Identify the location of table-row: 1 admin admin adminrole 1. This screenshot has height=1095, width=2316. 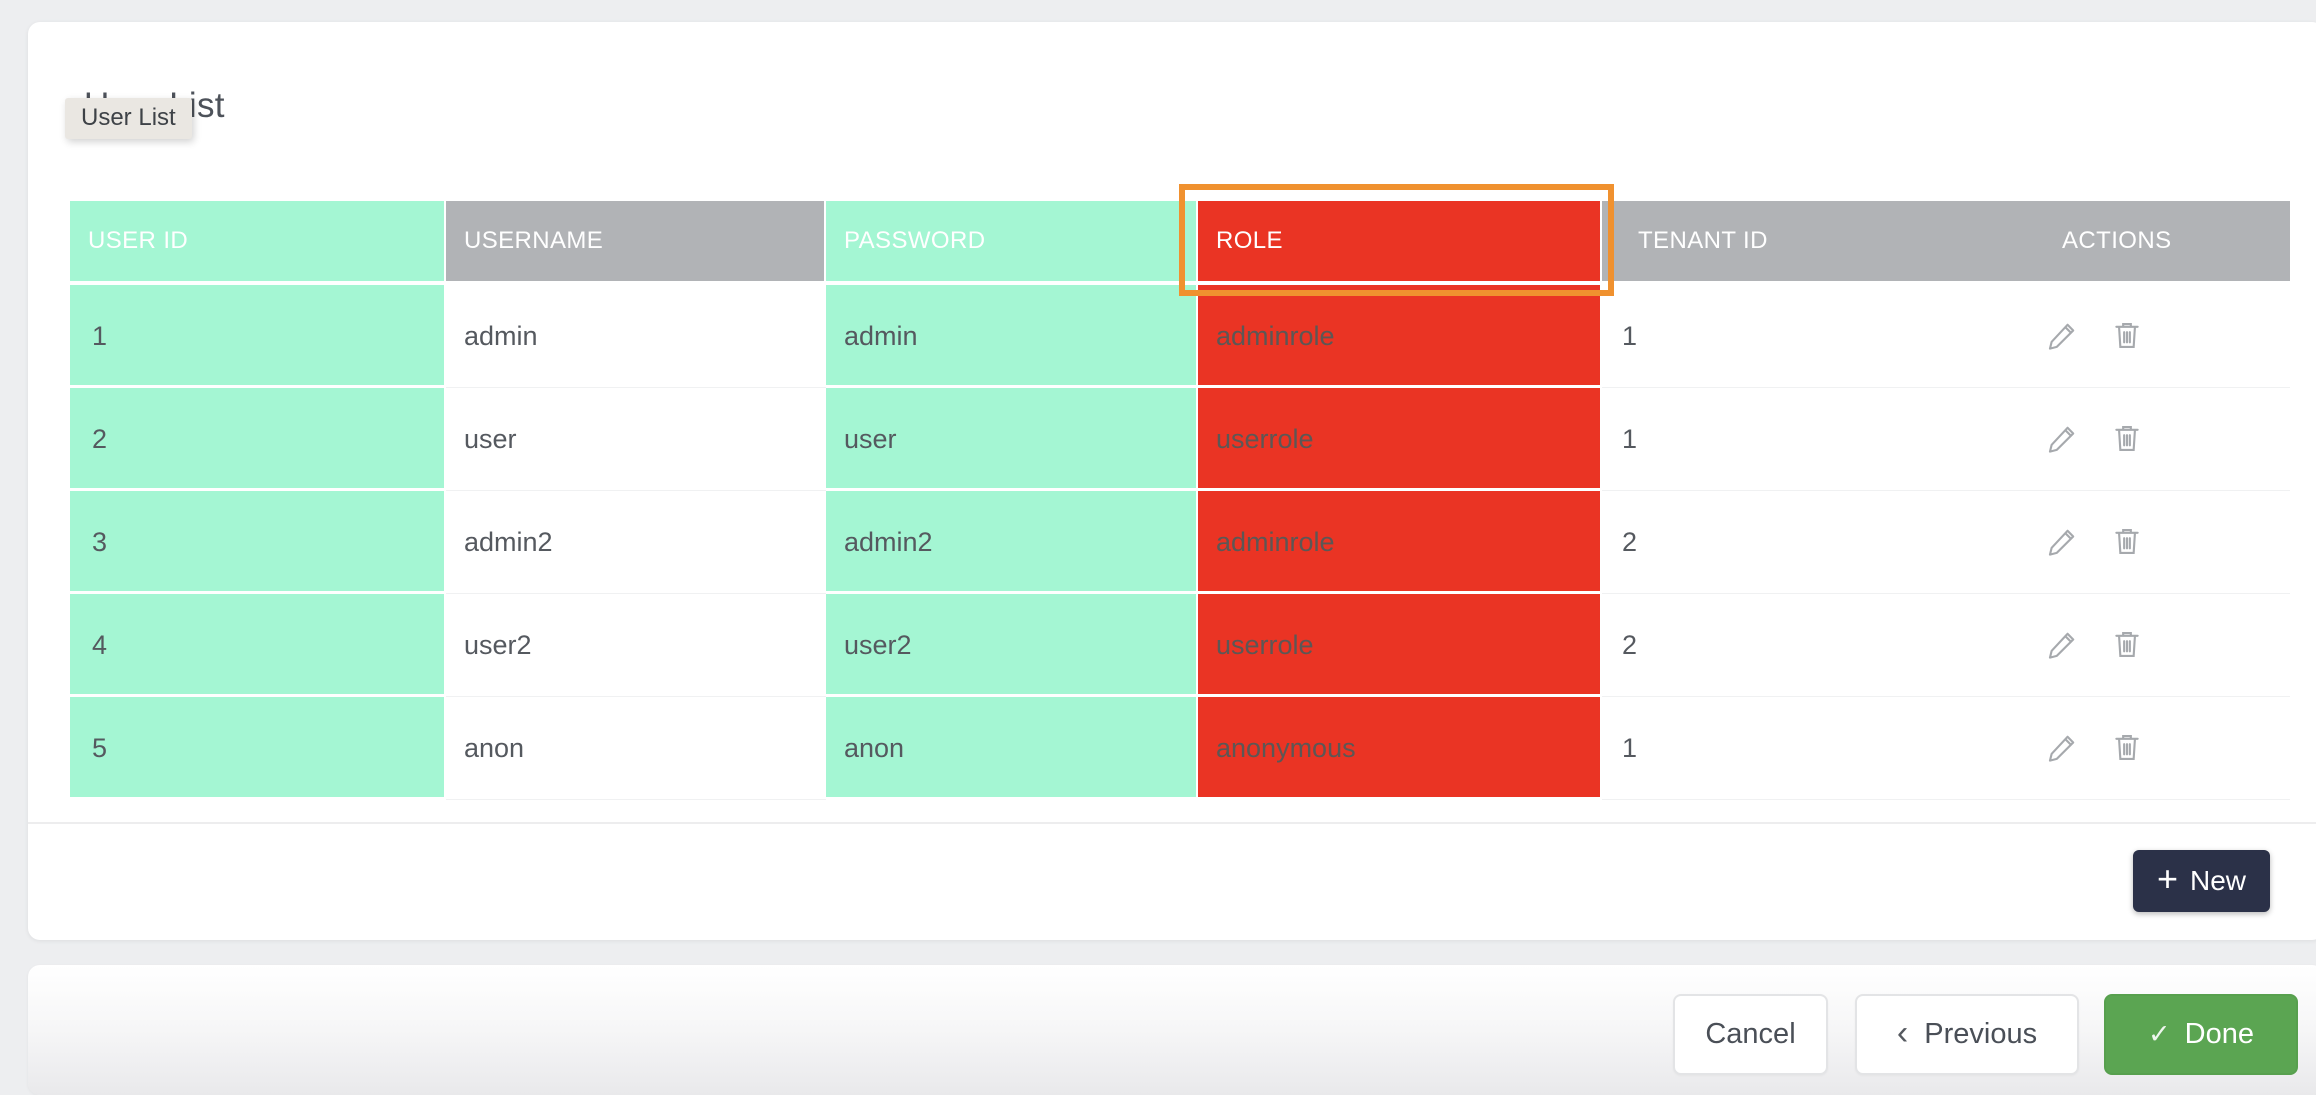
(1180, 336).